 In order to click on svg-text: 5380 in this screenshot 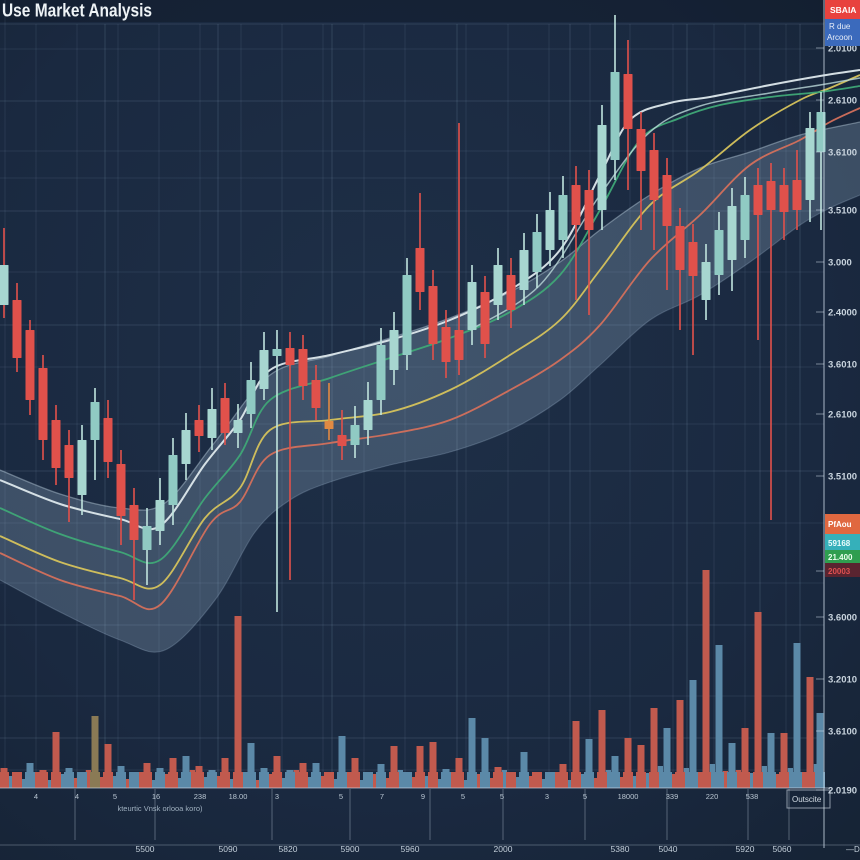, I will do `click(620, 849)`.